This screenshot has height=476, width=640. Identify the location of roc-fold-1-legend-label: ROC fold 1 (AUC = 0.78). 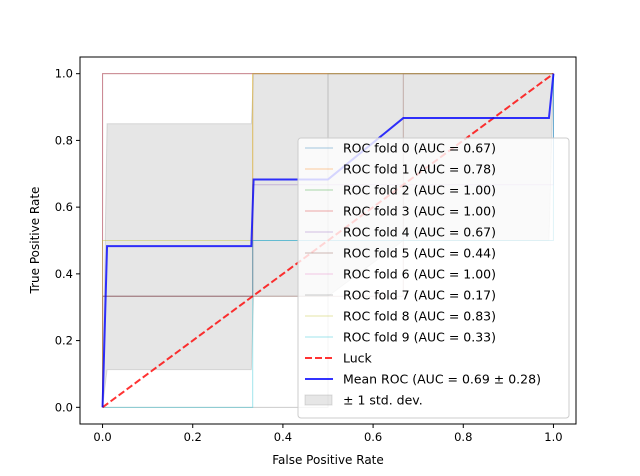
(419, 169).